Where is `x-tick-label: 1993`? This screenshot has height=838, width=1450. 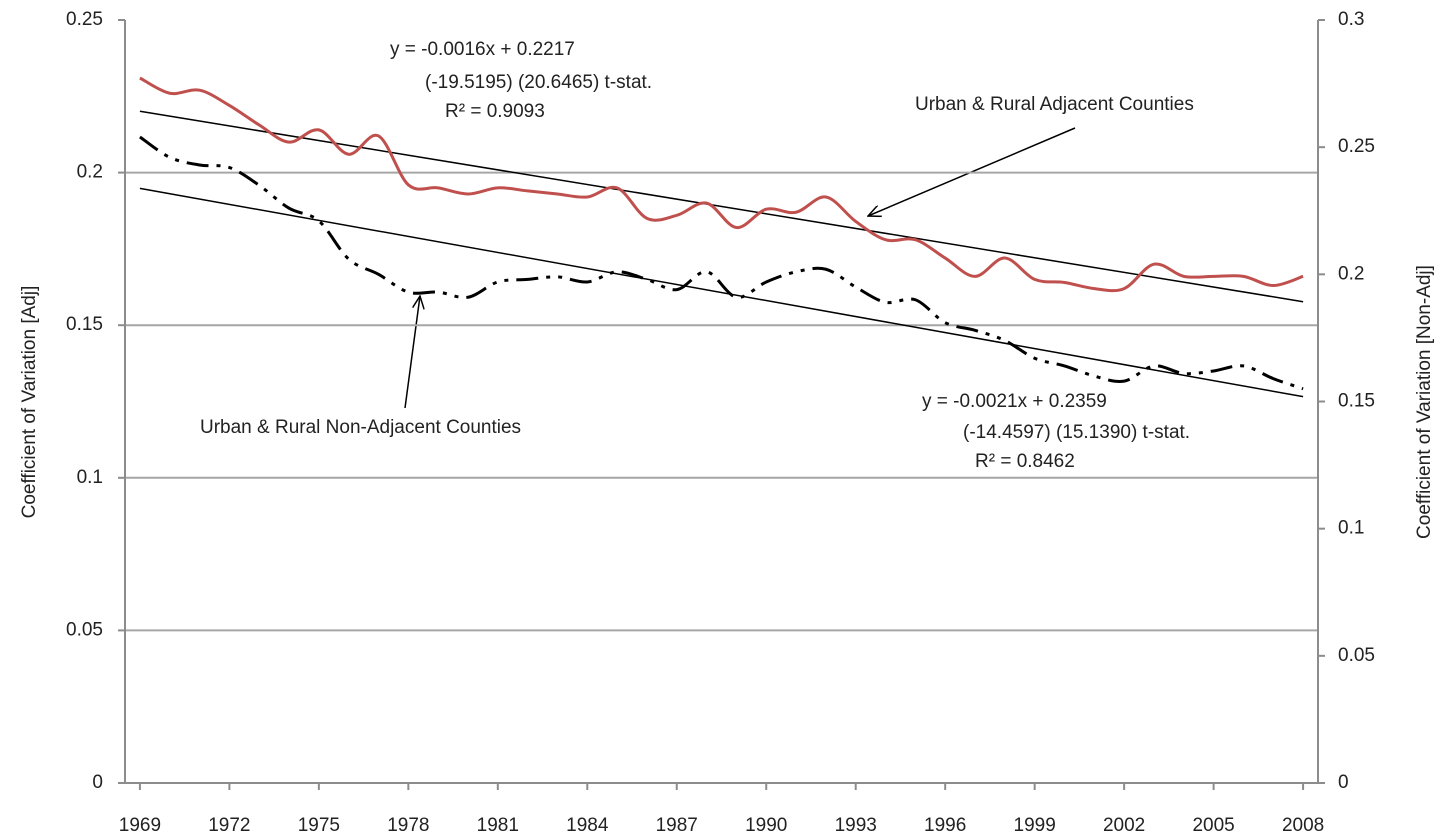
x-tick-label: 1993 is located at coordinates (856, 825).